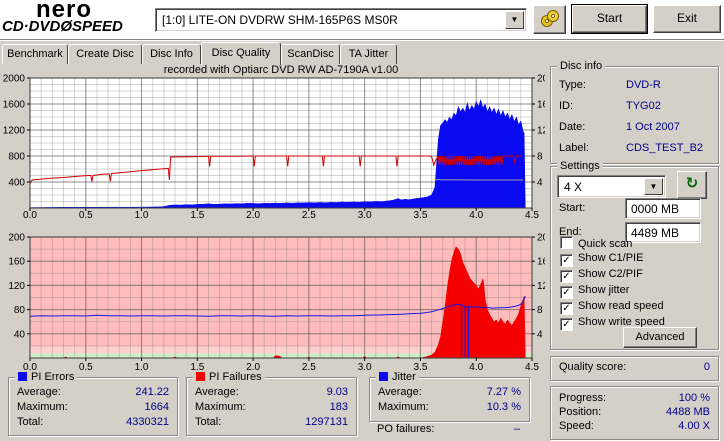 The image size is (724, 441). I want to click on logo-speed: SPEED, so click(97, 26).